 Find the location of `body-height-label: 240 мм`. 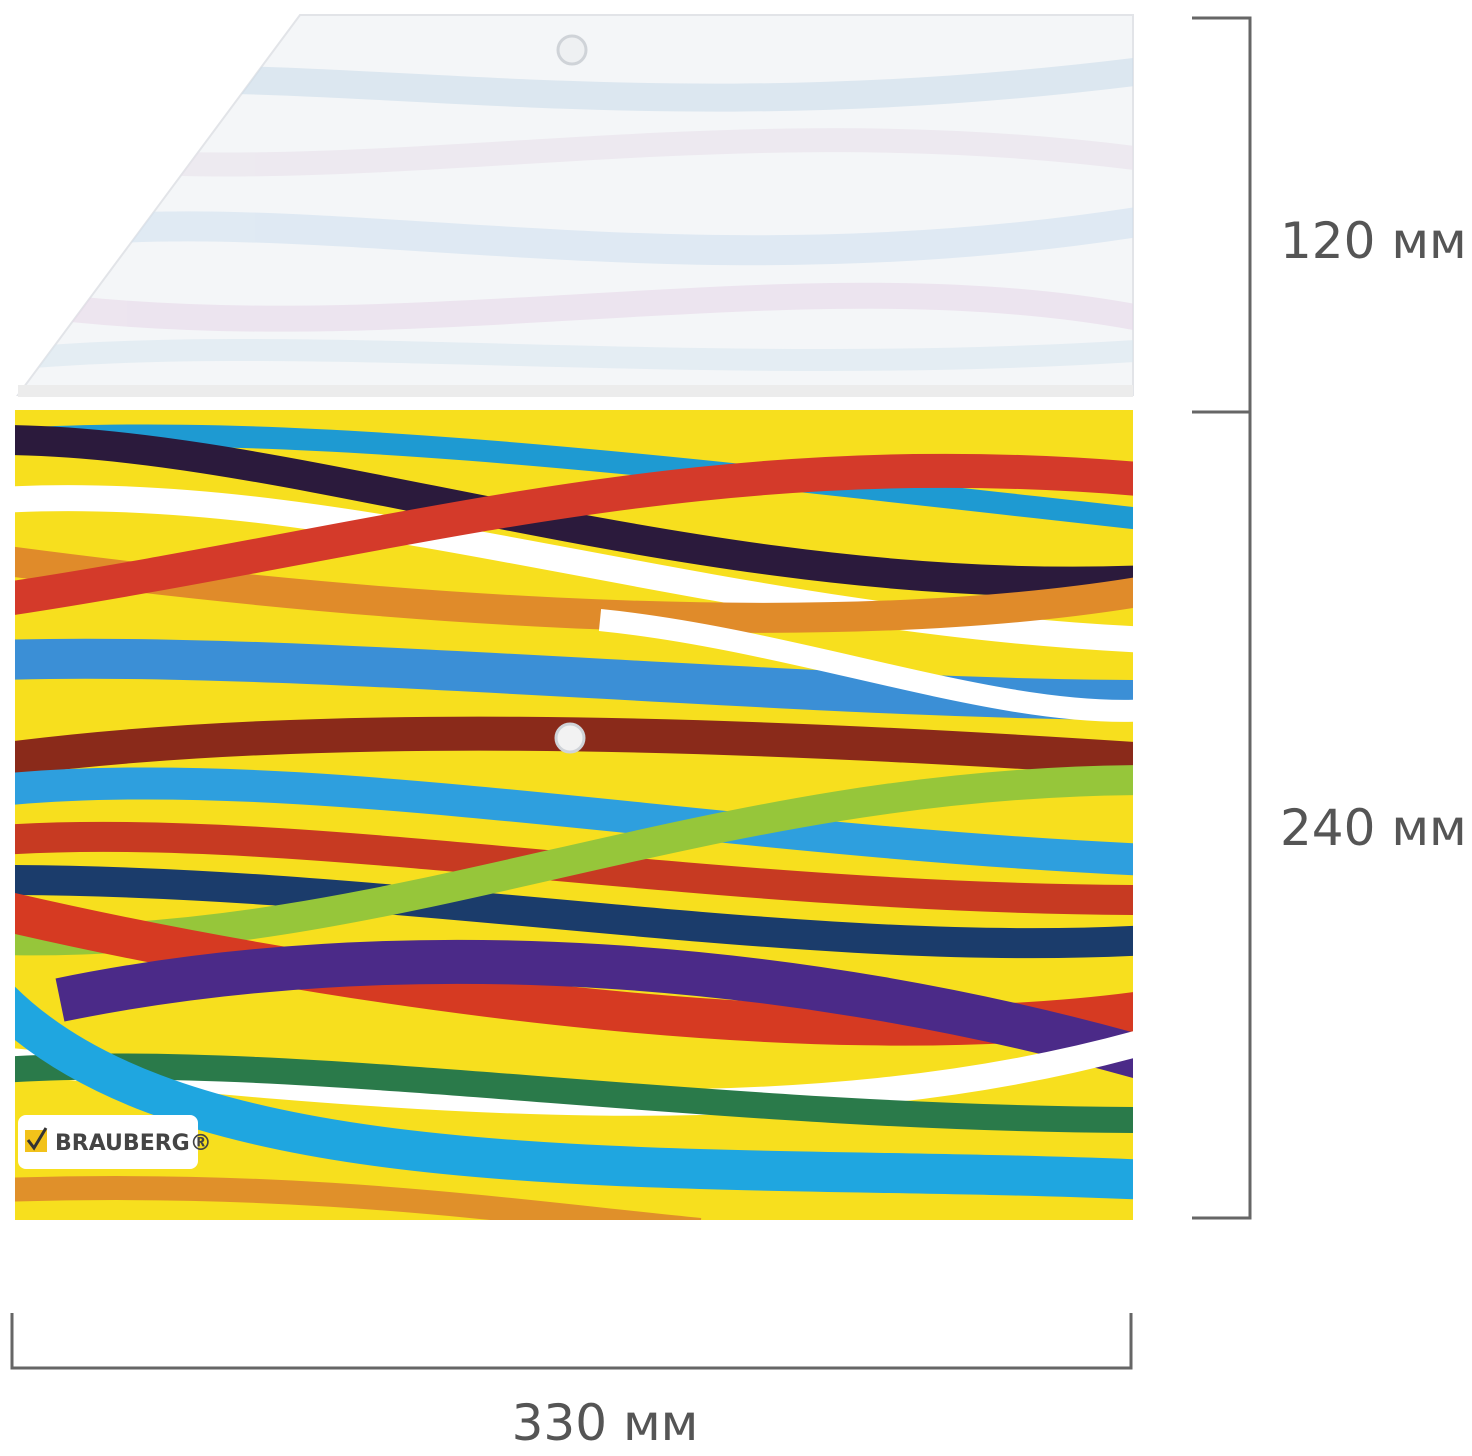

body-height-label: 240 мм is located at coordinates (1373, 828).